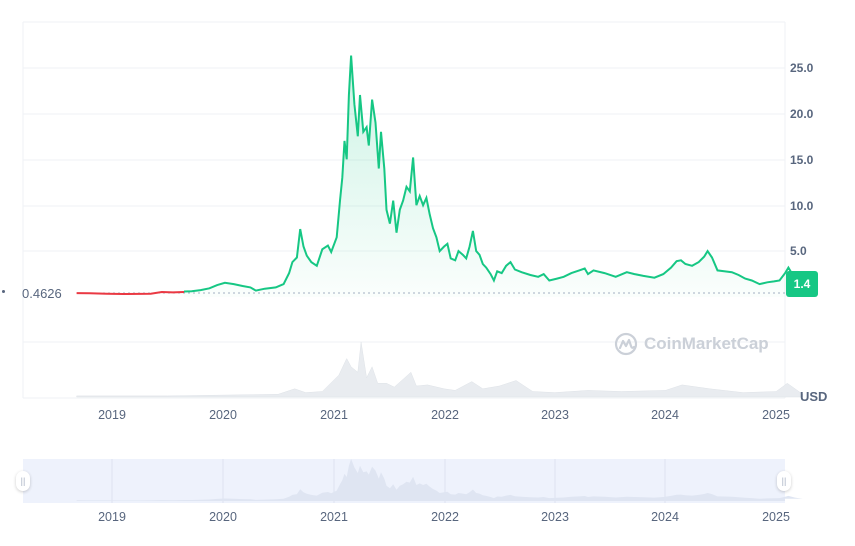 The width and height of the screenshot is (855, 546). Describe the element at coordinates (555, 517) in the screenshot. I see `nav-x-tick-2023: 2023` at that location.